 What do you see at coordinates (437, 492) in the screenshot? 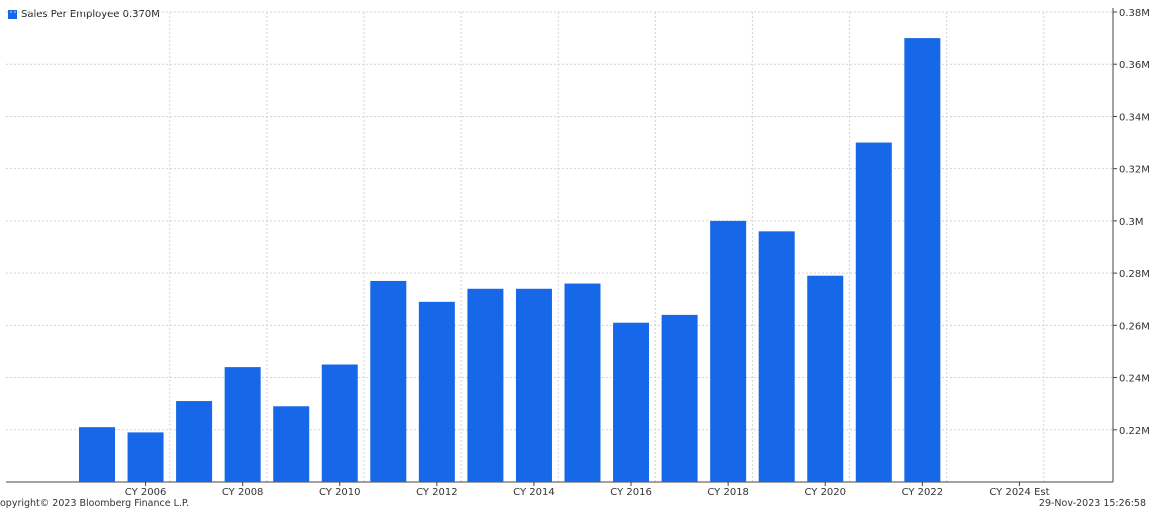
I see `x-tick-label: CY 2012` at bounding box center [437, 492].